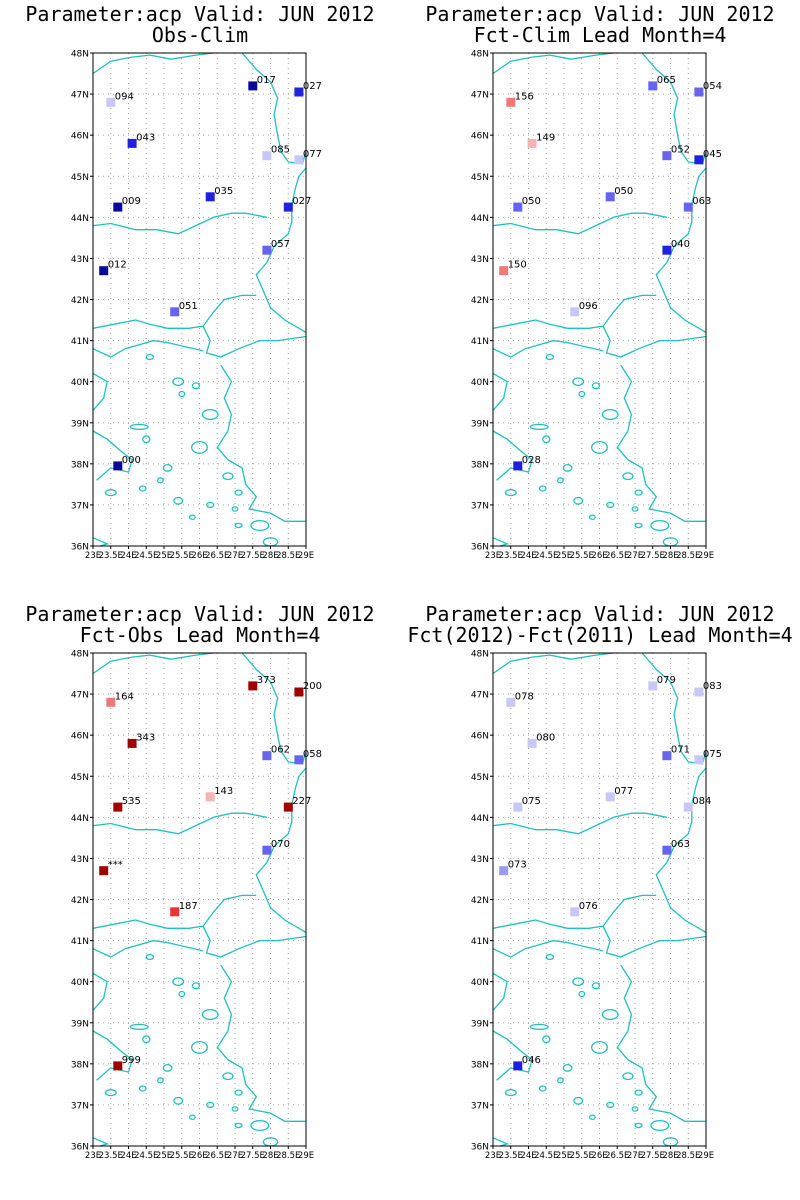 This screenshot has width=800, height=1200. Describe the element at coordinates (480, 96) in the screenshot. I see `lat-tick-label: 47N` at that location.